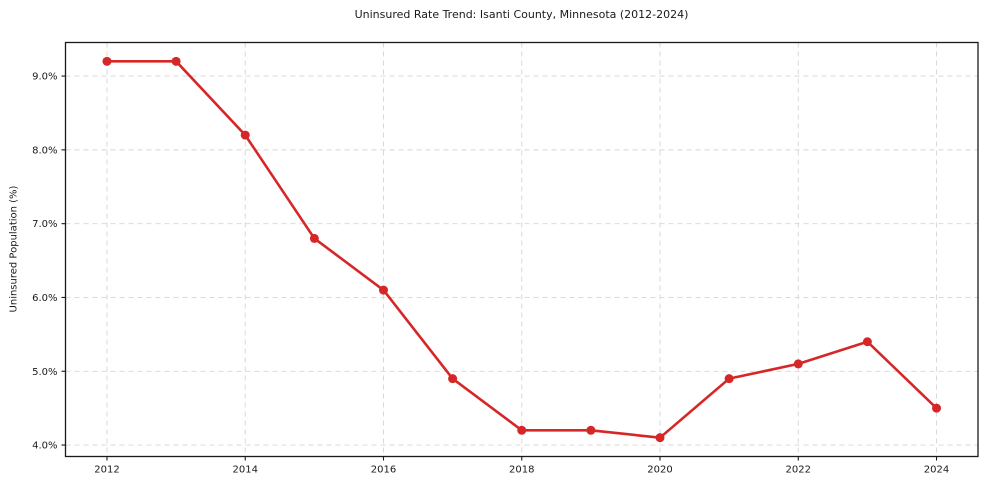 The image size is (989, 490). Describe the element at coordinates (106, 470) in the screenshot. I see `x-tick-label: 2012` at that location.